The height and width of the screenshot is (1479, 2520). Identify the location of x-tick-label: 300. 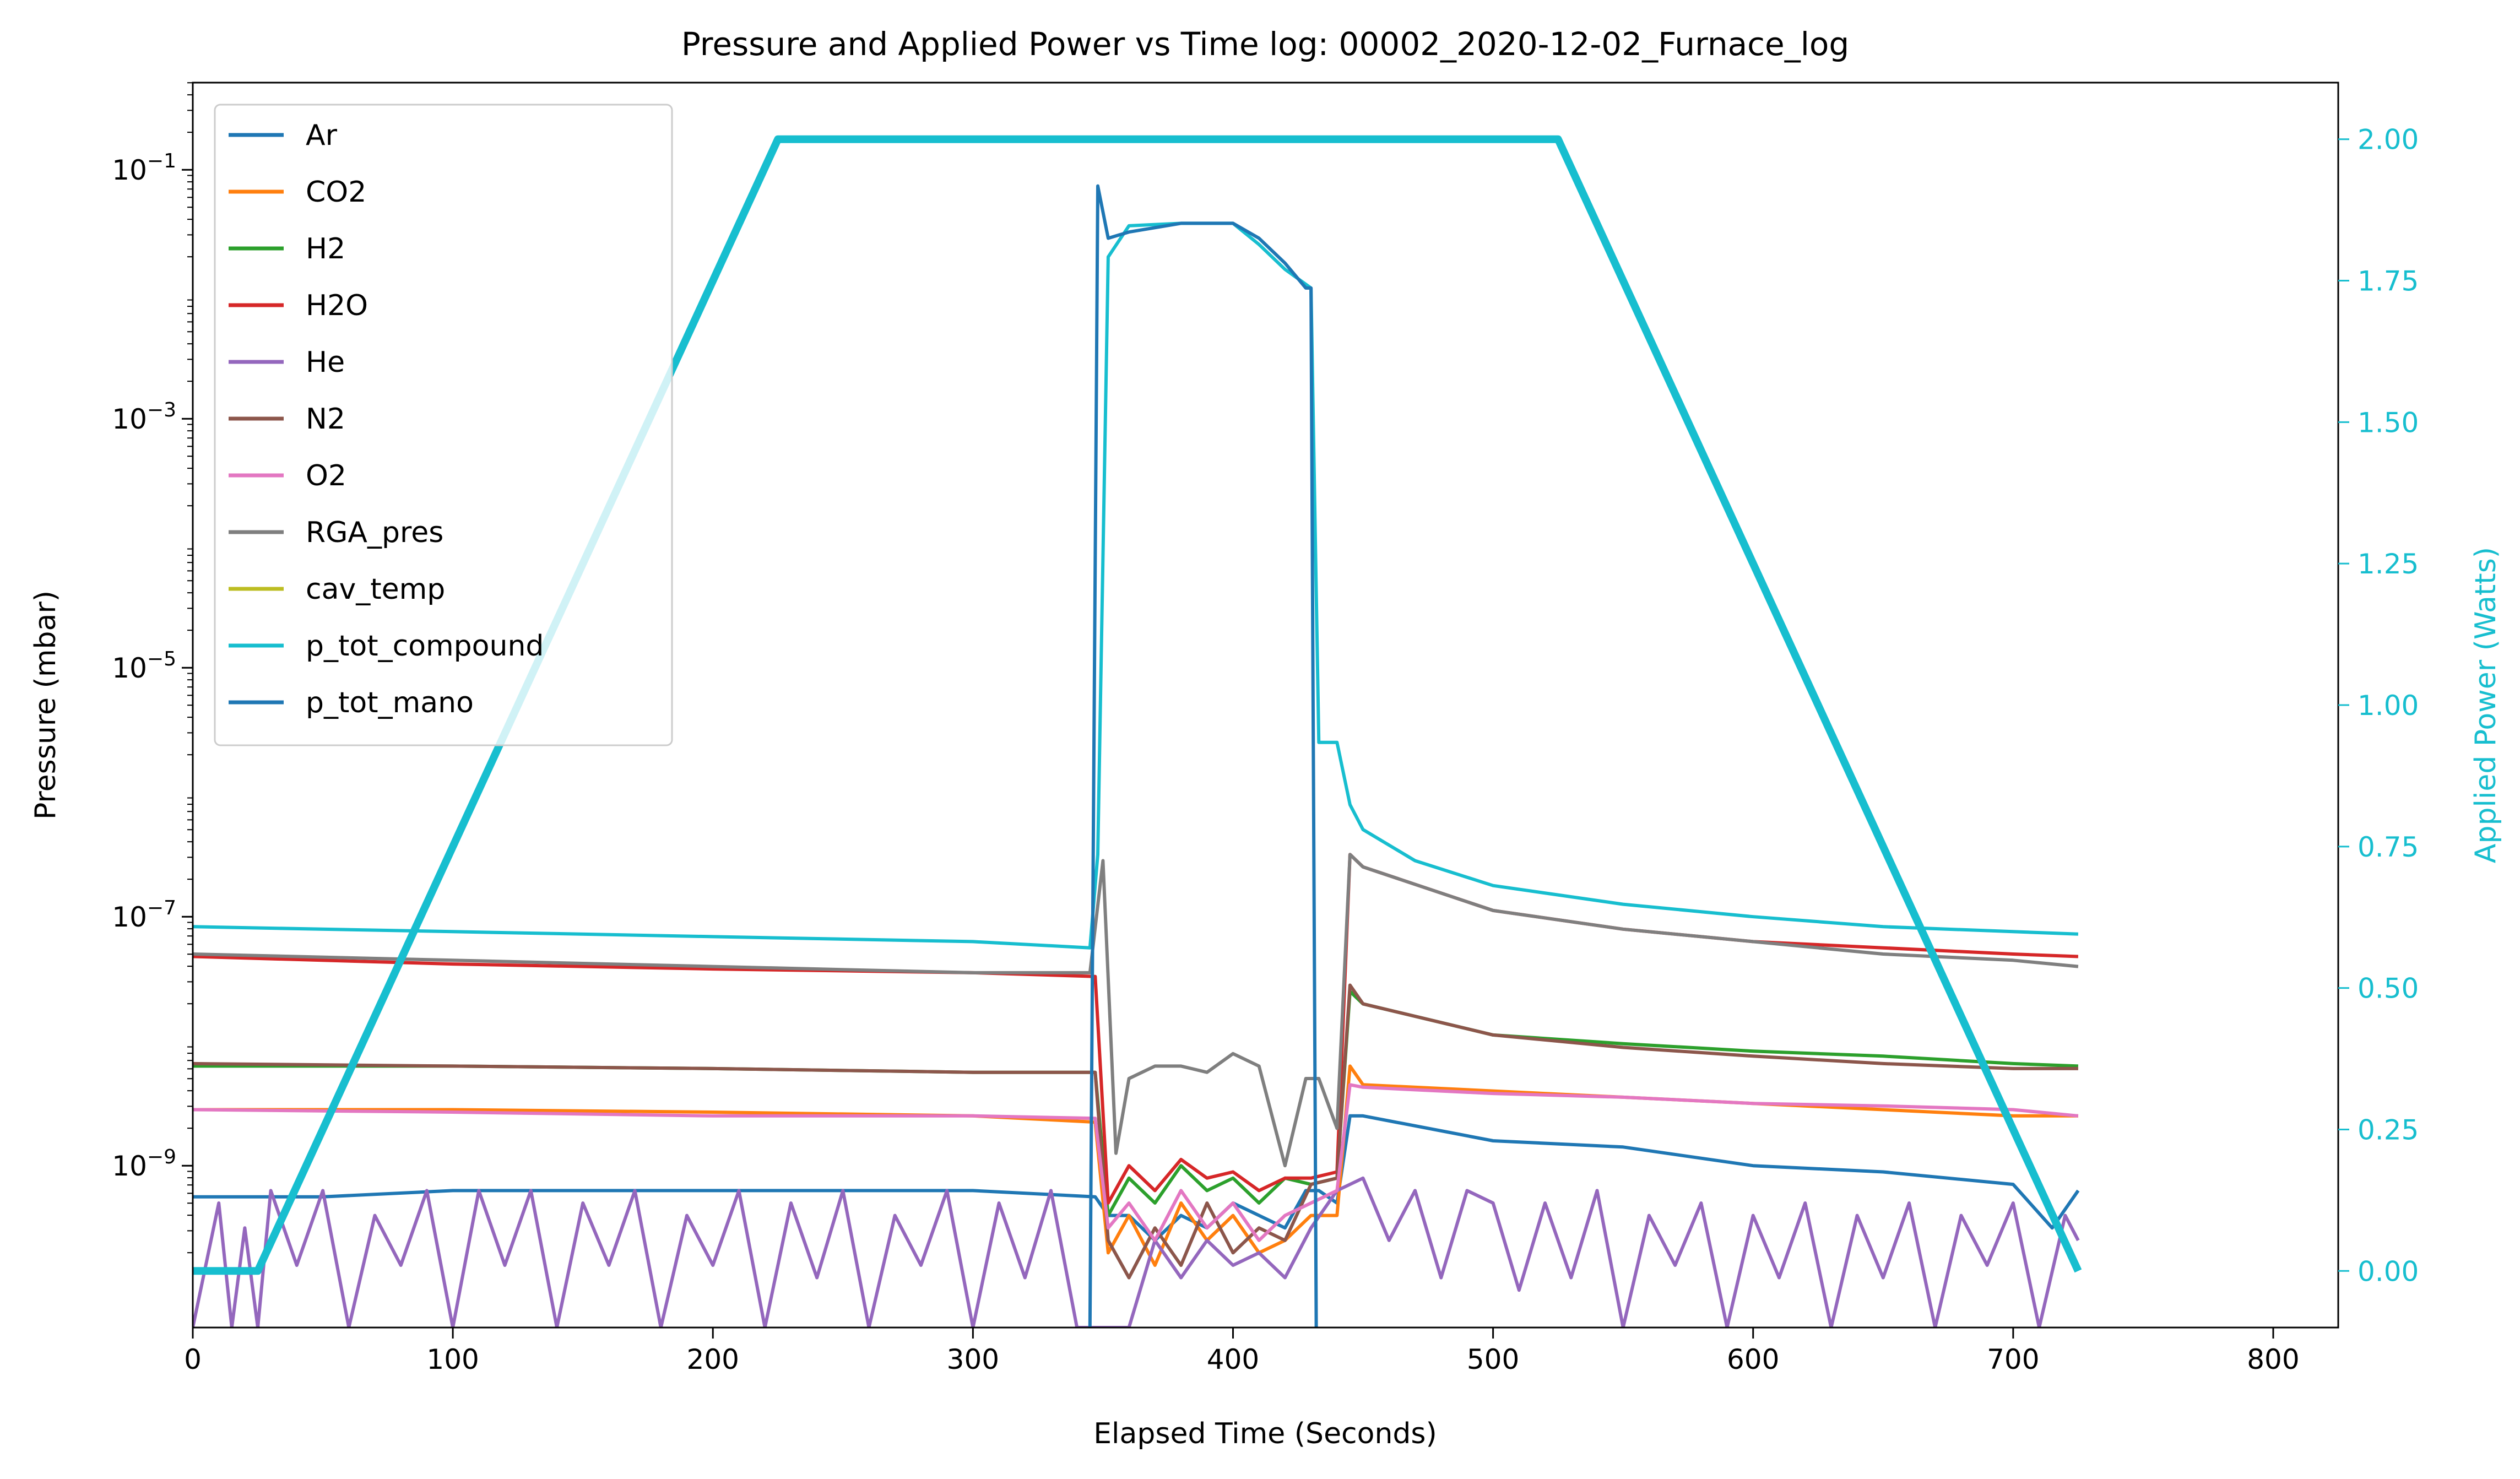
(973, 1359).